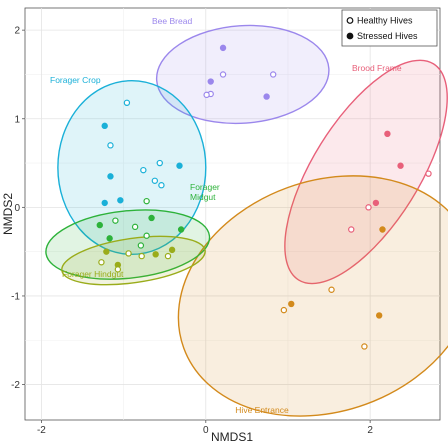 This screenshot has height=448, width=448. What do you see at coordinates (350, 20) in the screenshot?
I see `legend-healthy-marker` at bounding box center [350, 20].